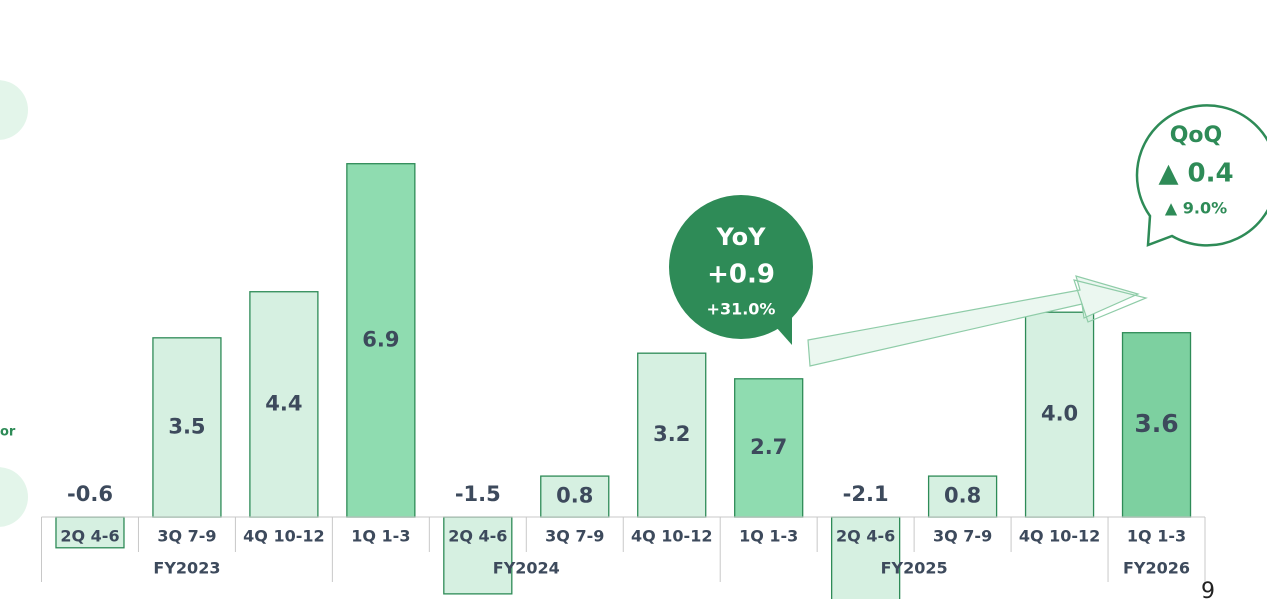  I want to click on fiscal-year-label: FY2024, so click(526, 568).